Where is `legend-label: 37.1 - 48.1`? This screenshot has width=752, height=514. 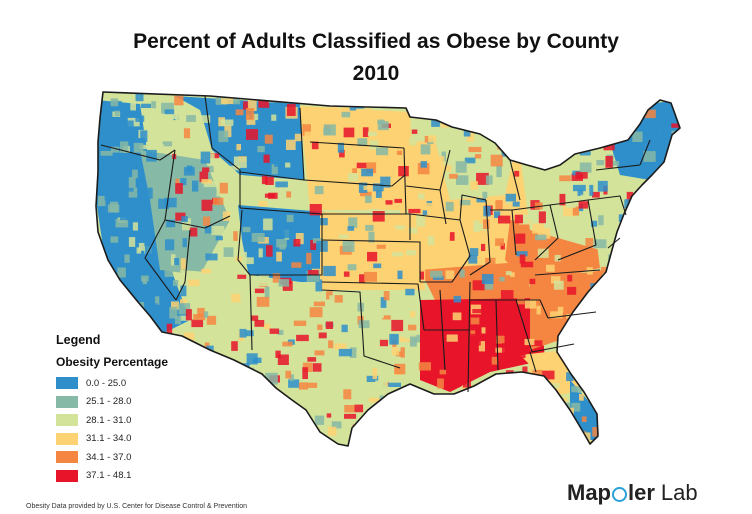
legend-label: 37.1 - 48.1 is located at coordinates (109, 476).